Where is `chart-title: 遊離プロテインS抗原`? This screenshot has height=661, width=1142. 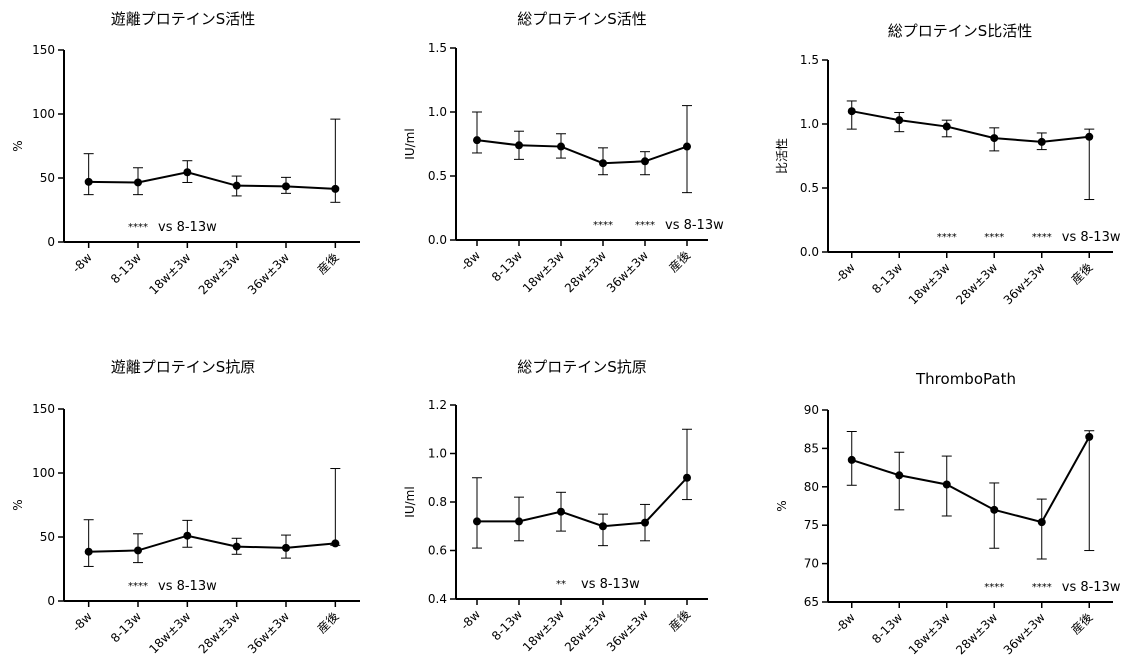 chart-title: 遊離プロテインS抗原 is located at coordinates (183, 367).